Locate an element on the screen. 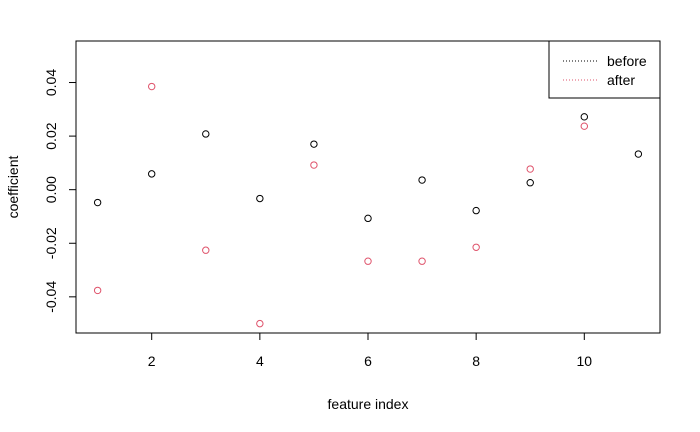  y-axis-title: coefficient is located at coordinates (13, 186).